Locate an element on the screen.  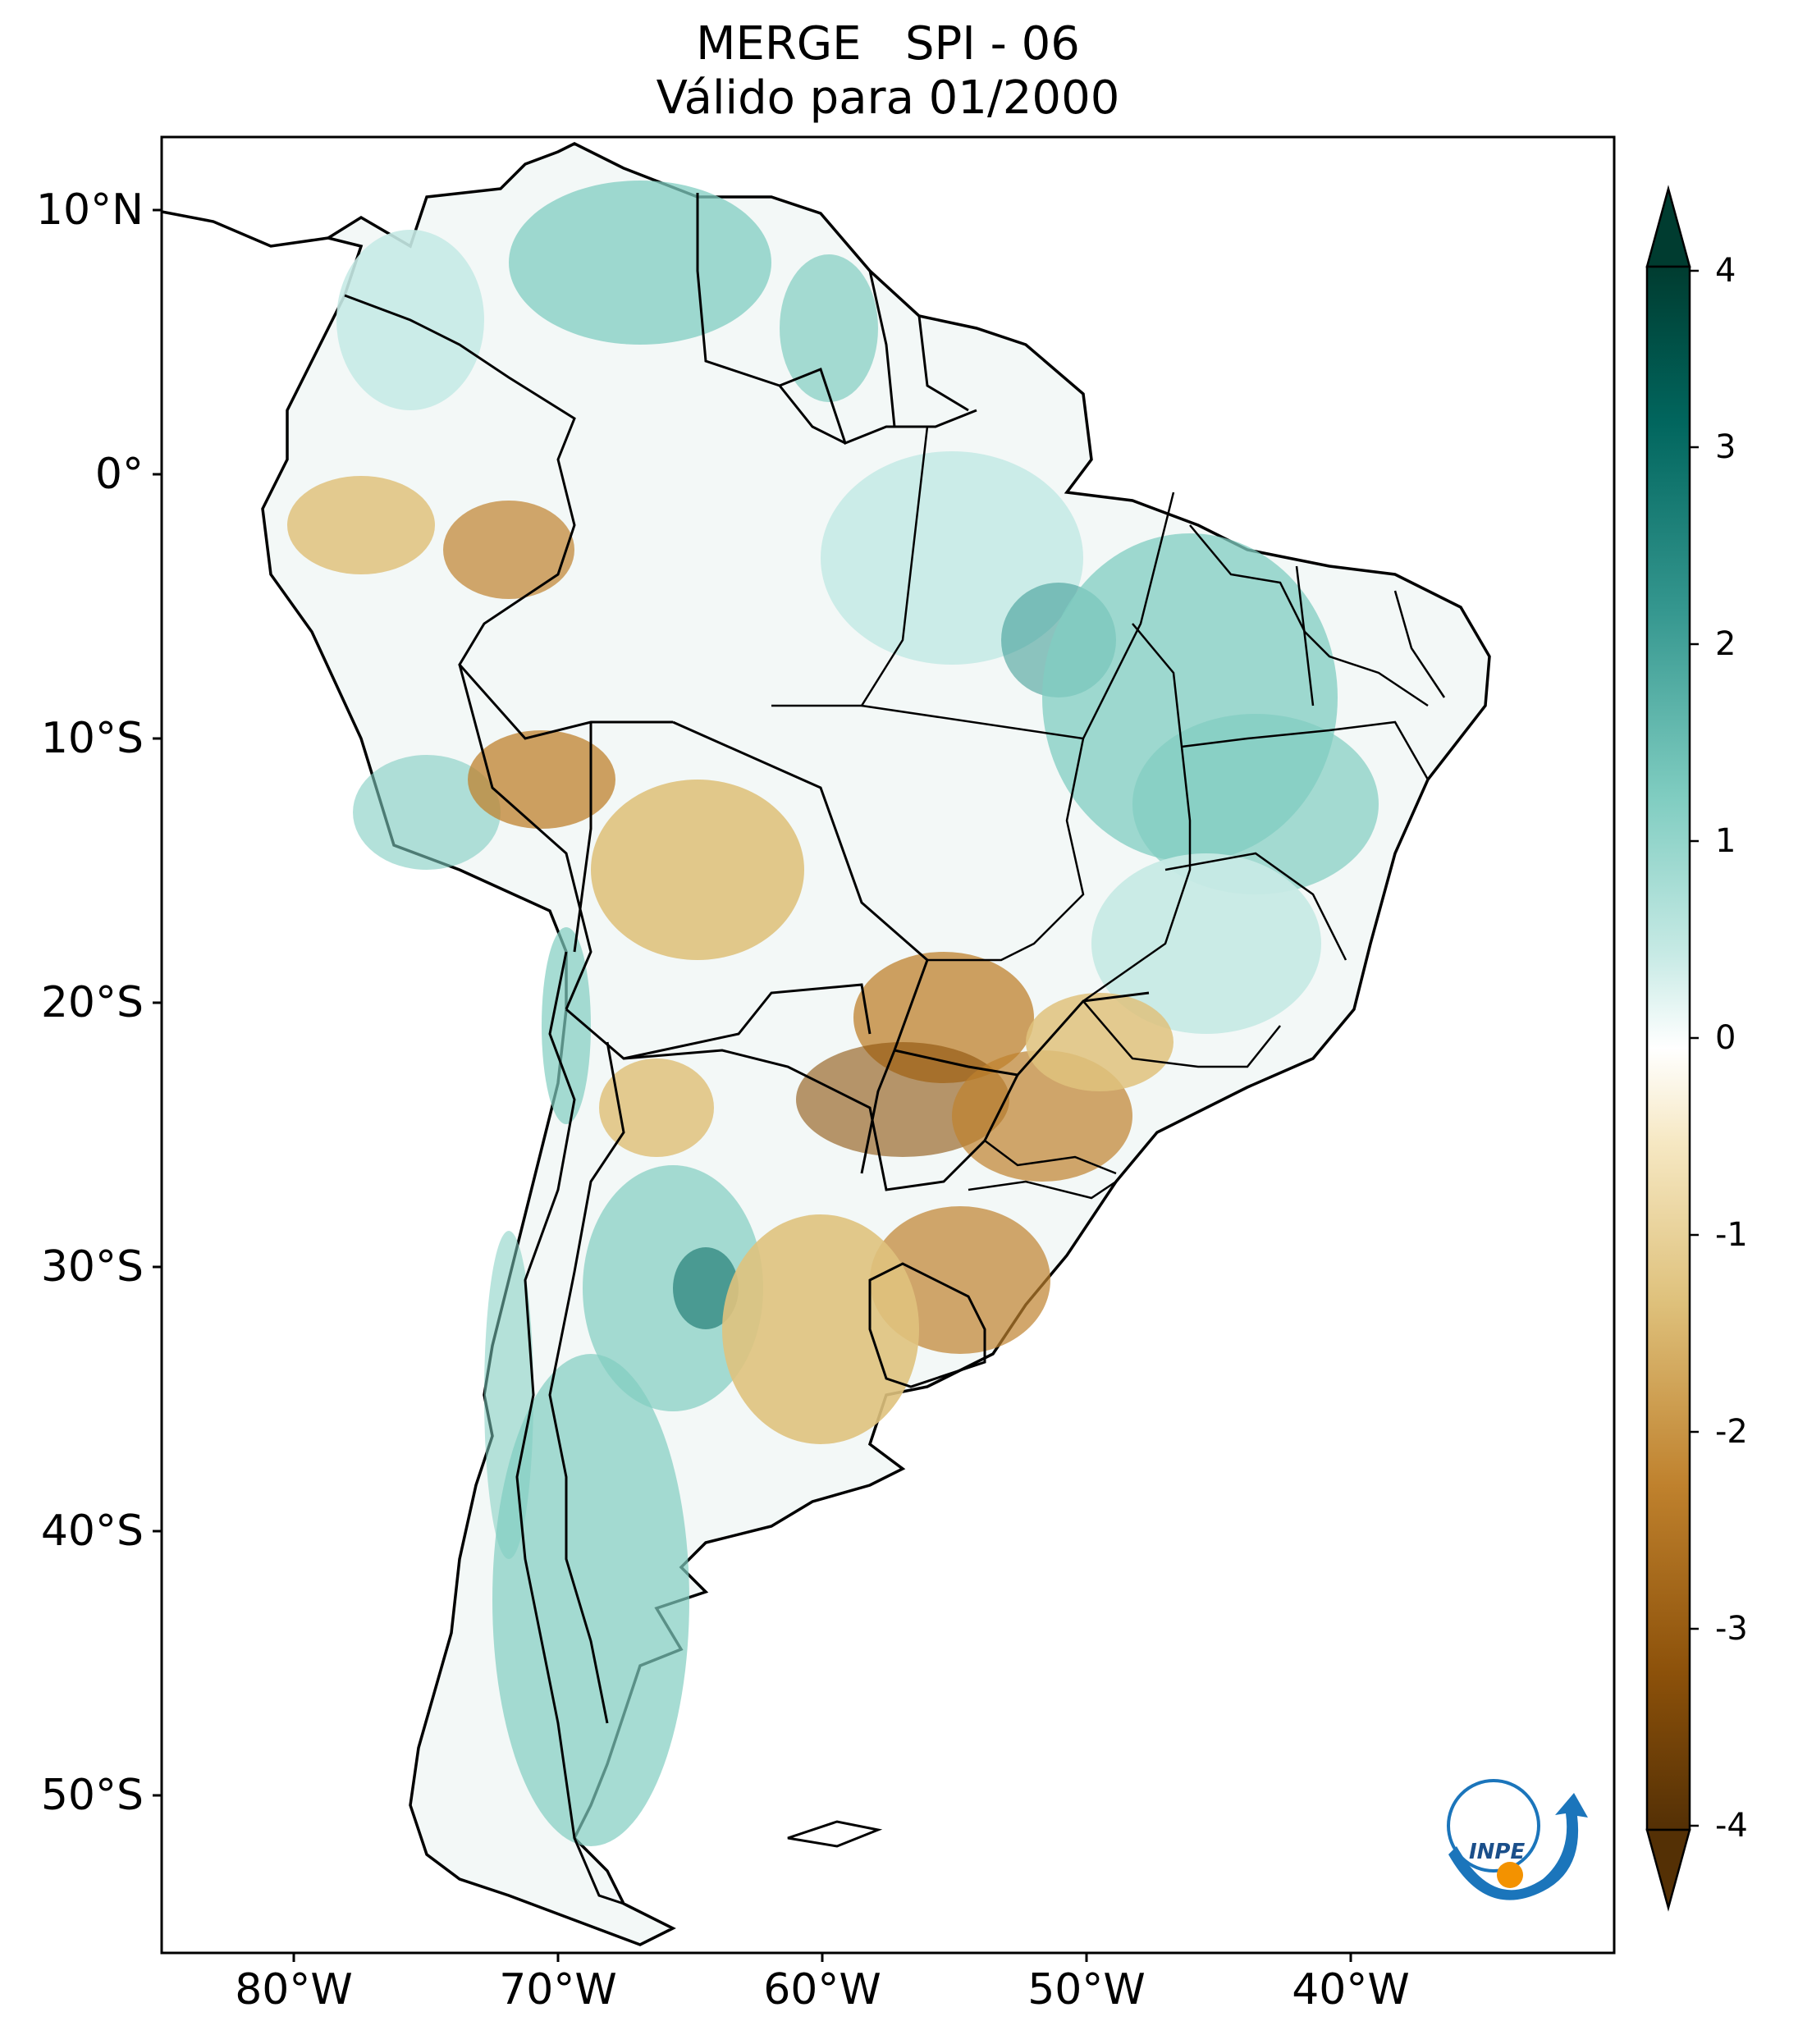
wet-anomaly-chile-south is located at coordinates (508, 1395).